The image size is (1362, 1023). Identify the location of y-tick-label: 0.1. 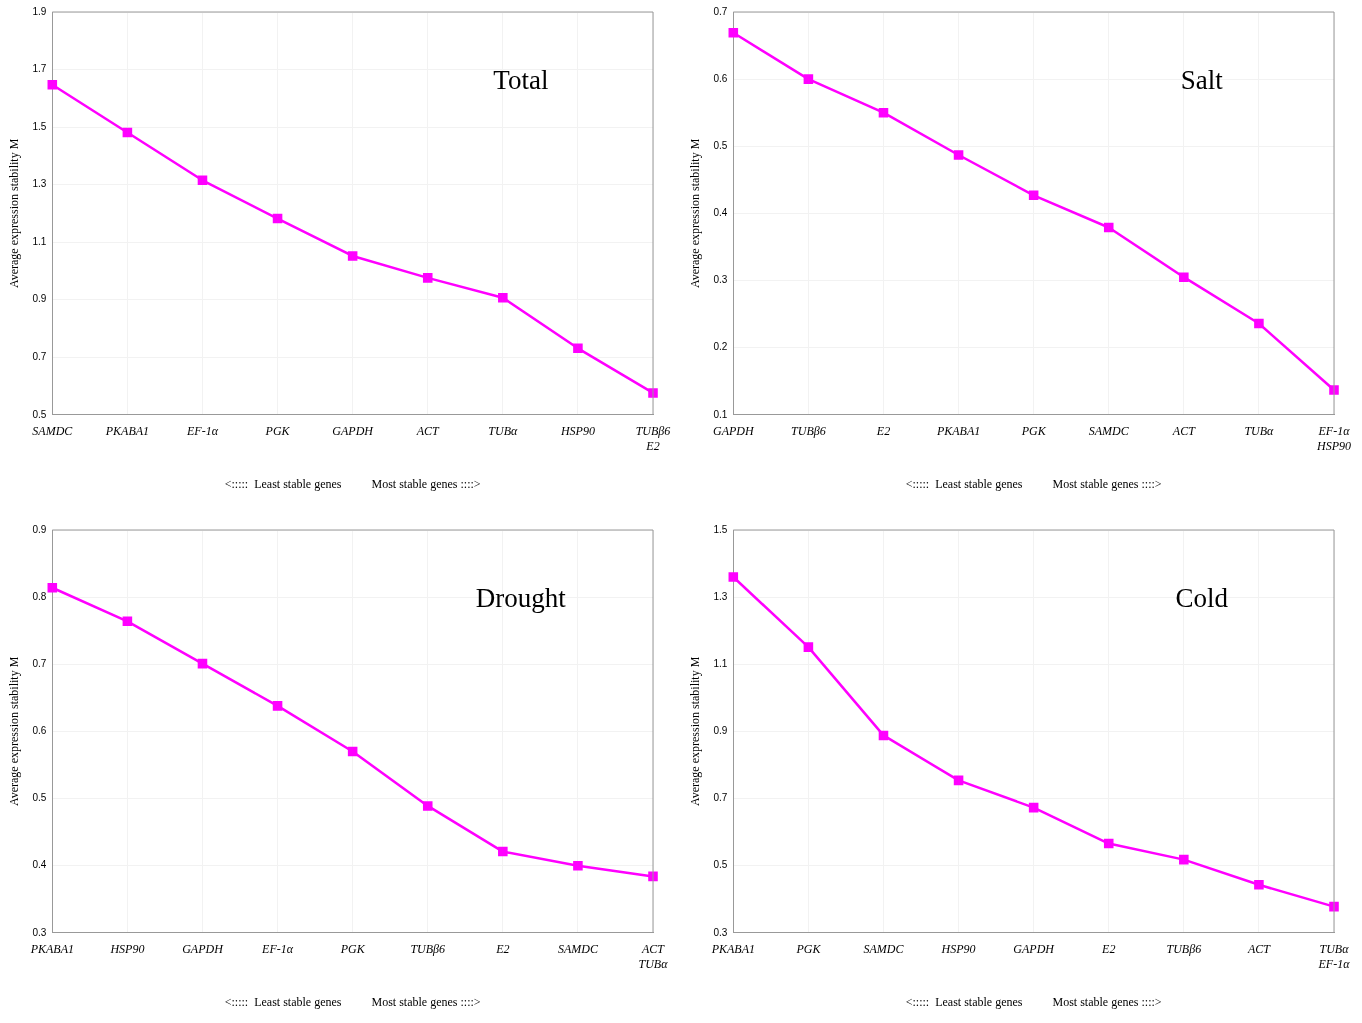
(720, 414).